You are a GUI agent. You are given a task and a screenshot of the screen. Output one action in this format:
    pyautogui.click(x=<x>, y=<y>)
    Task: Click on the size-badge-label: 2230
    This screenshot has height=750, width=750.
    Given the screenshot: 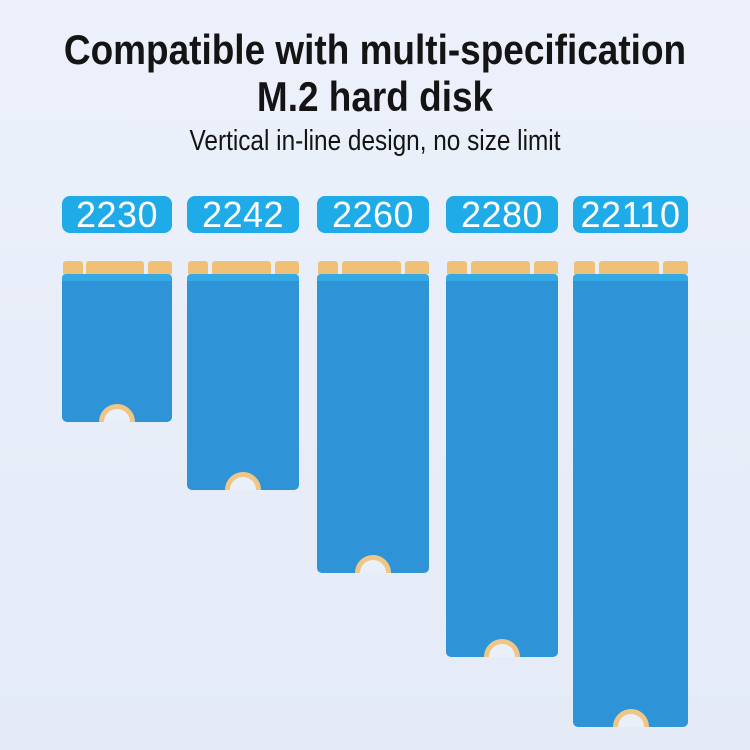 What is the action you would take?
    pyautogui.click(x=117, y=214)
    